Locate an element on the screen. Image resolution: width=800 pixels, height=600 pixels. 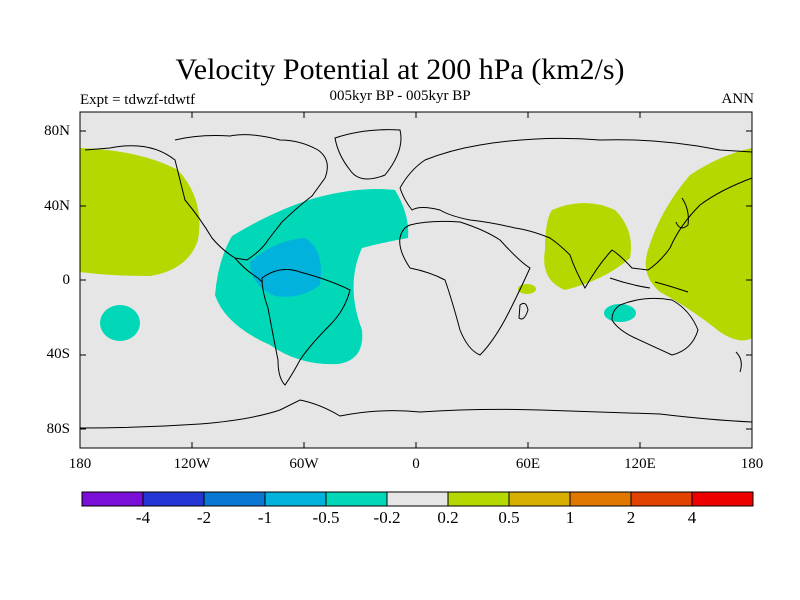
lat-tick-label: 80N is located at coordinates (57, 131).